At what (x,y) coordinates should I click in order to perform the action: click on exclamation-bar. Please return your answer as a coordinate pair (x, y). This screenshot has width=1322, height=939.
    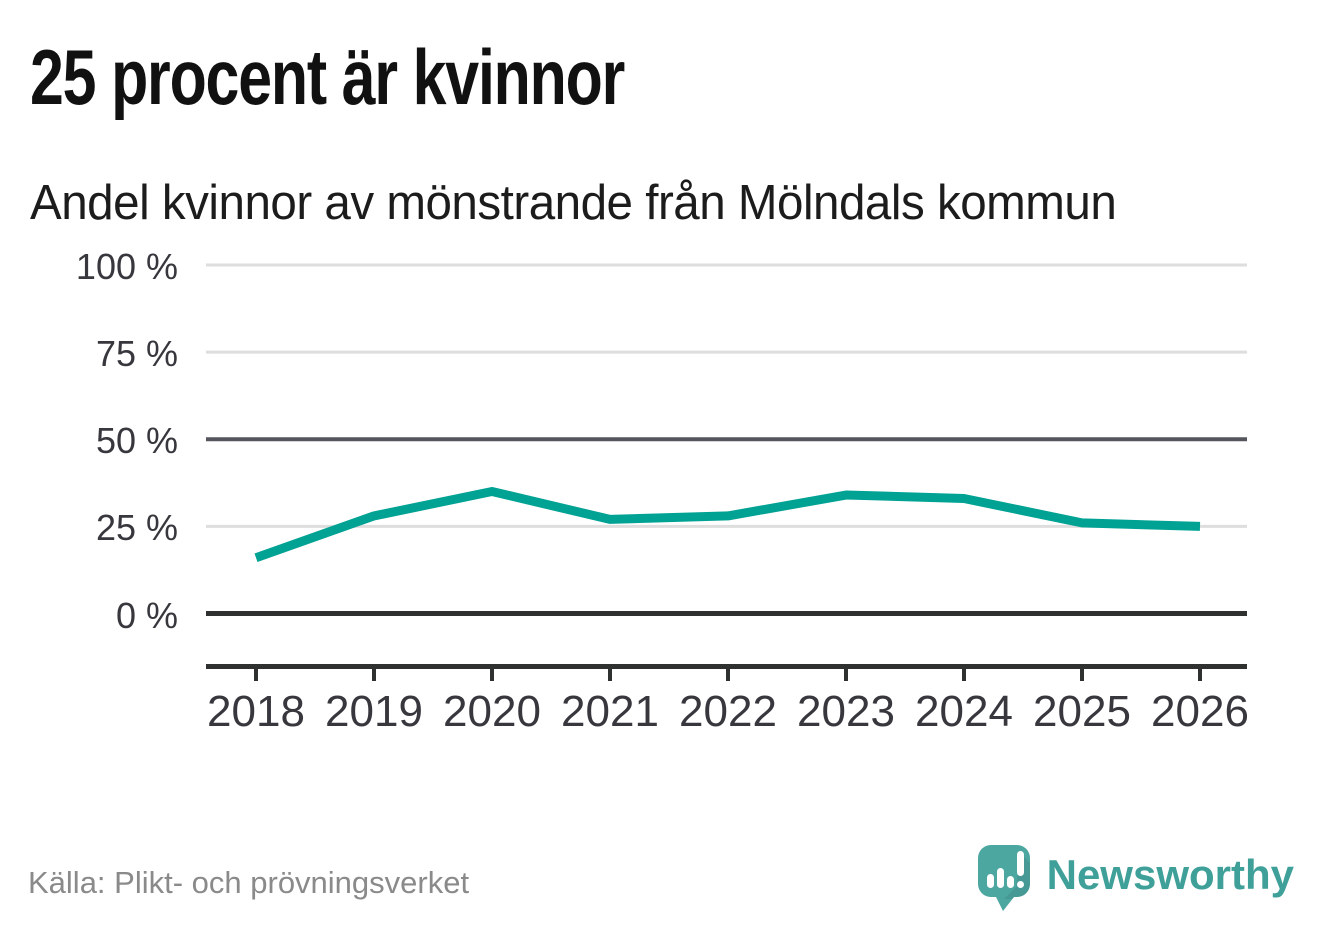
    Looking at the image, I should click on (1020, 863).